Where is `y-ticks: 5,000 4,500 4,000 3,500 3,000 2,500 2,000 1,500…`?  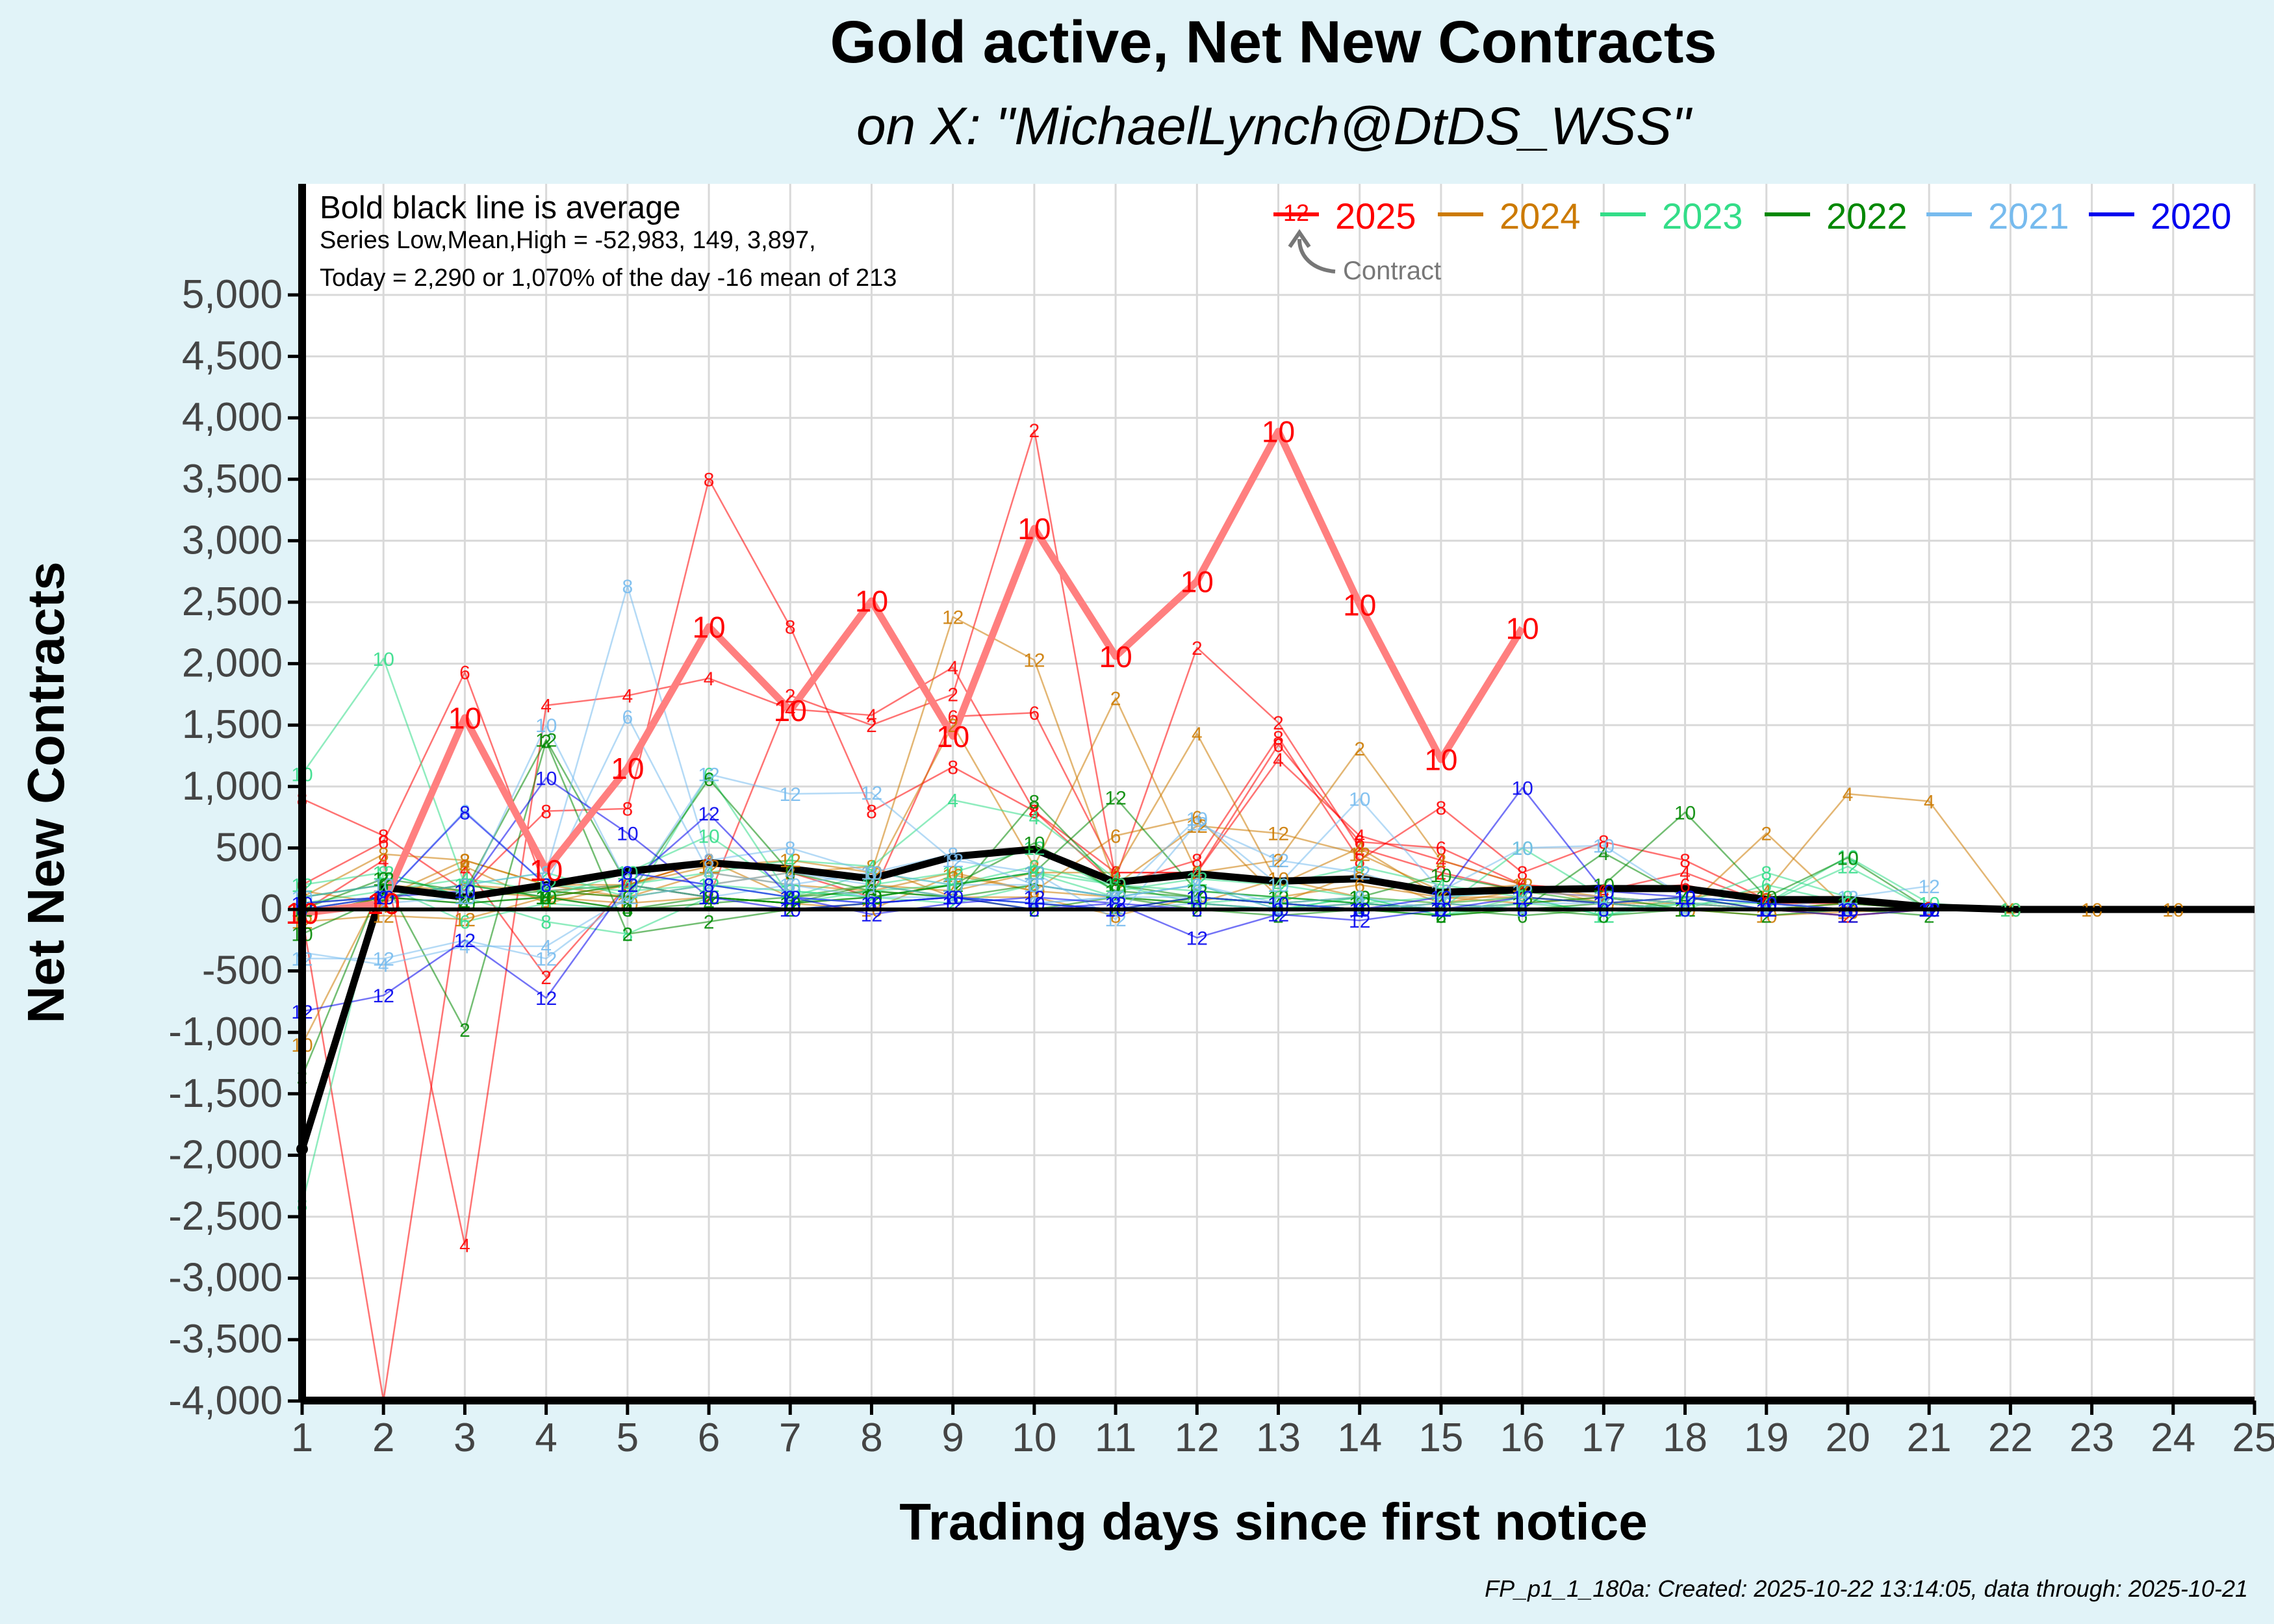 y-ticks: 5,000 4,500 4,000 3,500 3,000 2,500 2,000 1,500… is located at coordinates (235, 847).